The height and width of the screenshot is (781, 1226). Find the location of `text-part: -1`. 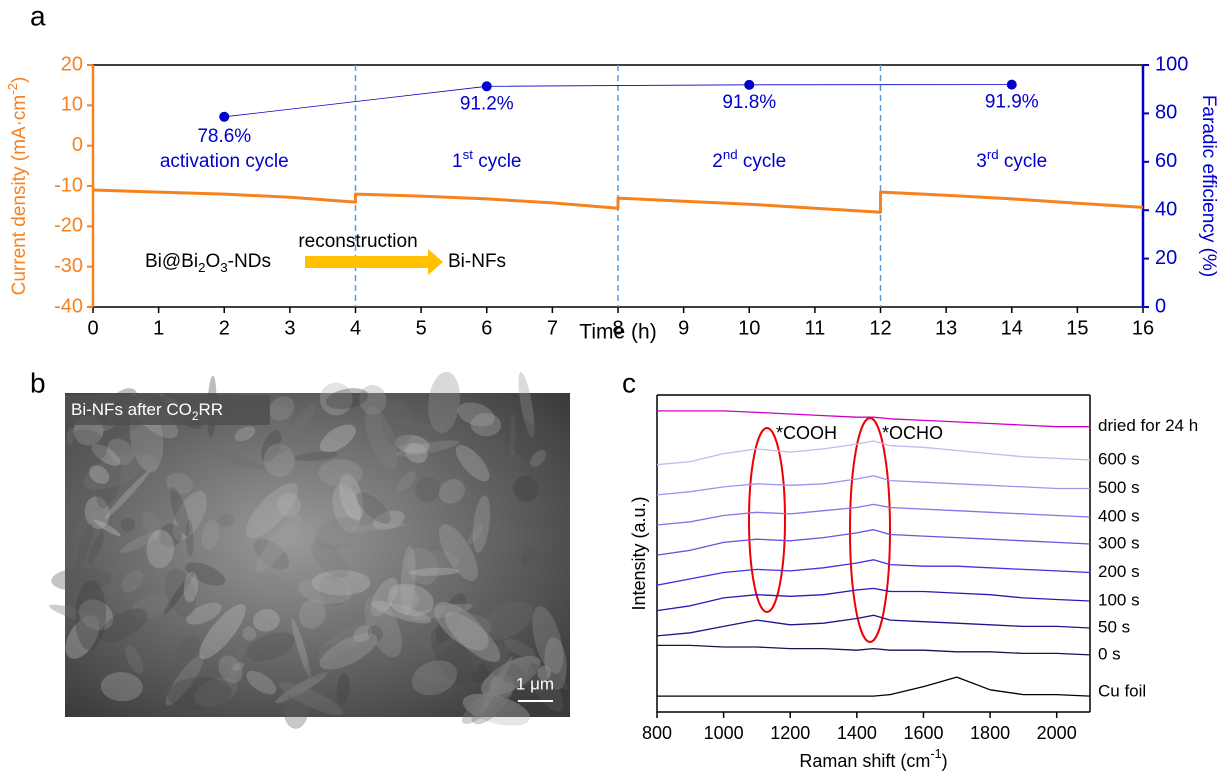

text-part: -1 is located at coordinates (935, 754).